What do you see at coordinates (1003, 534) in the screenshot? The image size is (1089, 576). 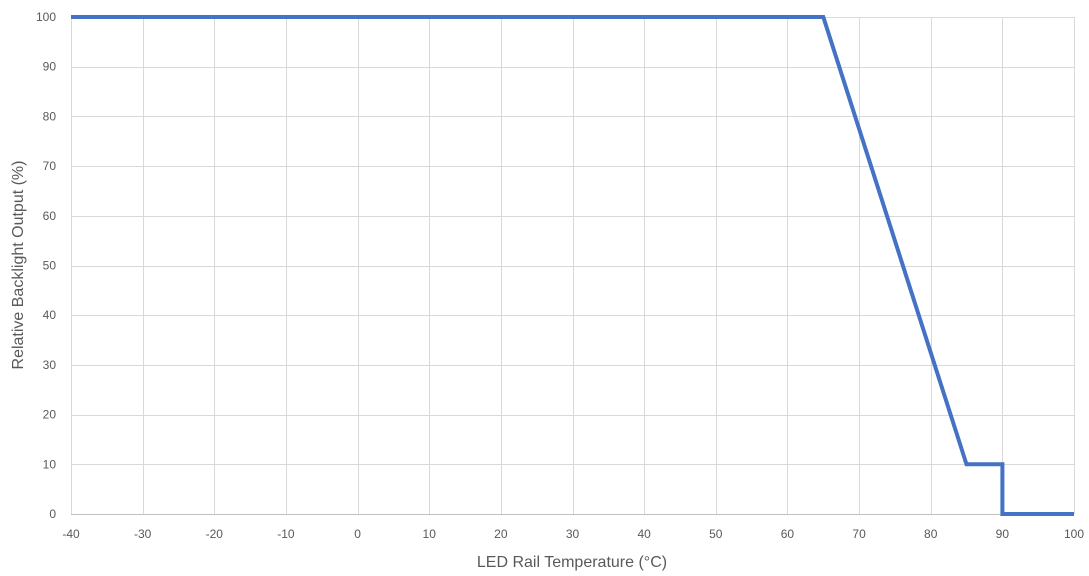 I see `x-tick-label: 90` at bounding box center [1003, 534].